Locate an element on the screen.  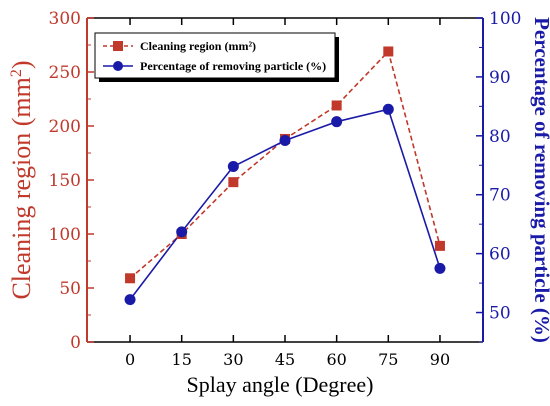
y-left-tick-label: 200 is located at coordinates (65, 127).